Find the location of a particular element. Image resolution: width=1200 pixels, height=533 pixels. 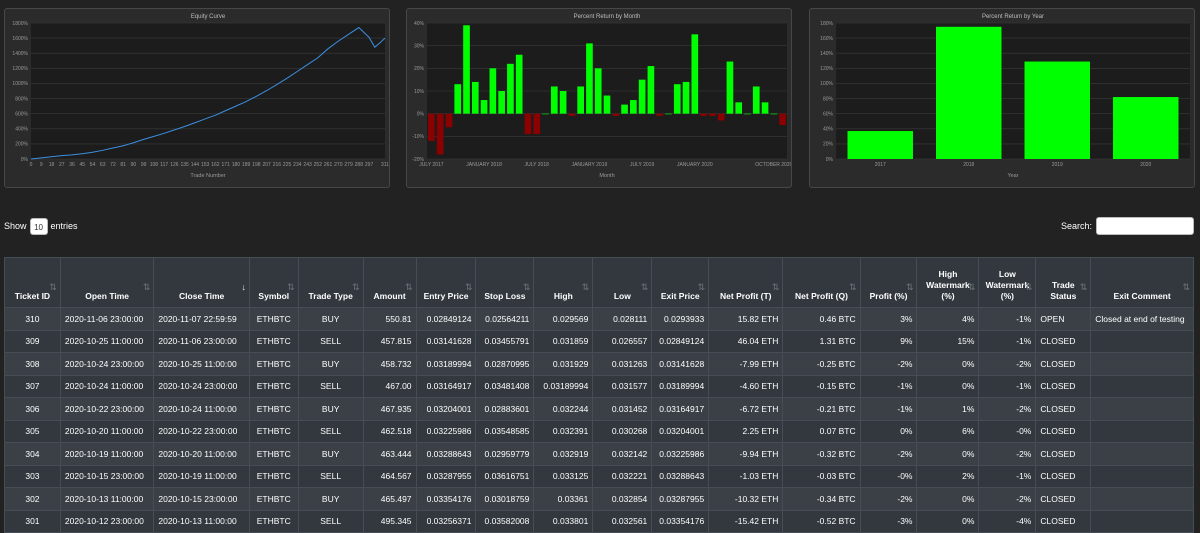

equity-y-tick: 1600% is located at coordinates (20, 39).